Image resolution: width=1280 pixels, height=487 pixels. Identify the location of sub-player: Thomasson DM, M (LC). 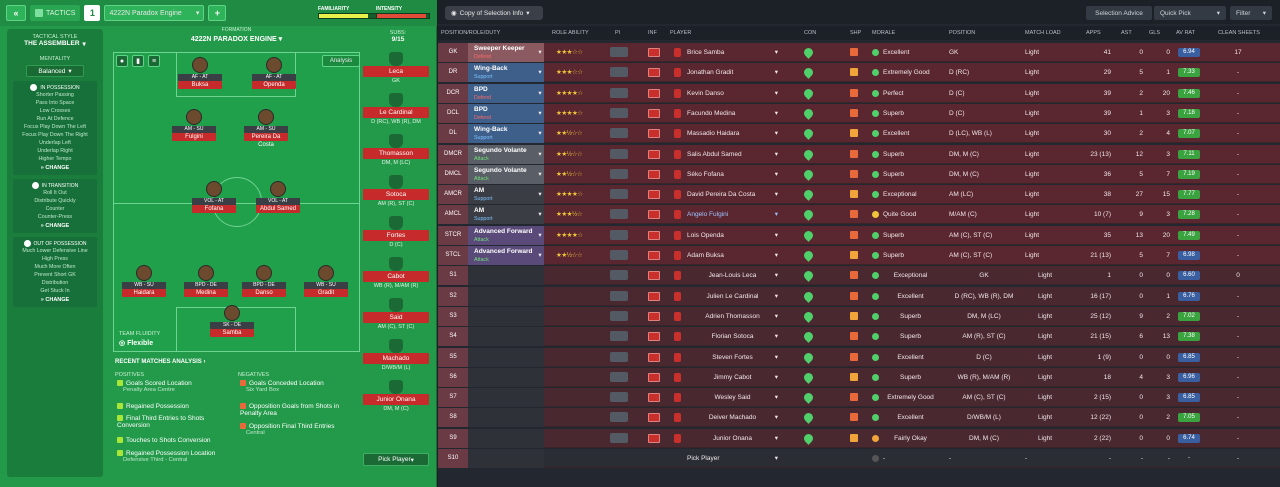
(396, 150).